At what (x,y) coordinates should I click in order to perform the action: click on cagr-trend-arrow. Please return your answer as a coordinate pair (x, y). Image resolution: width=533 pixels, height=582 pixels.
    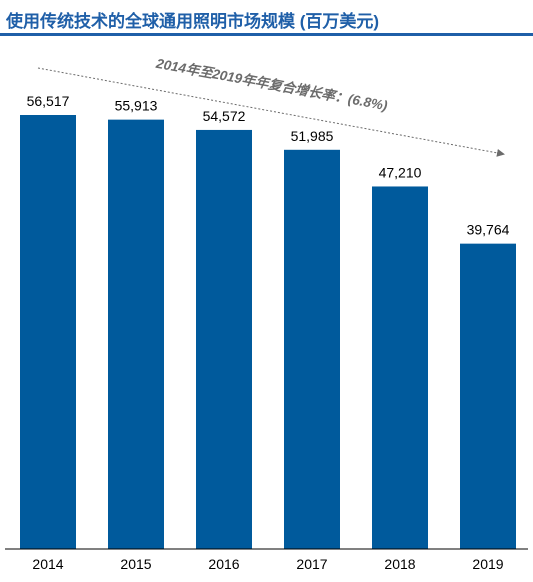
    Looking at the image, I should click on (271, 112).